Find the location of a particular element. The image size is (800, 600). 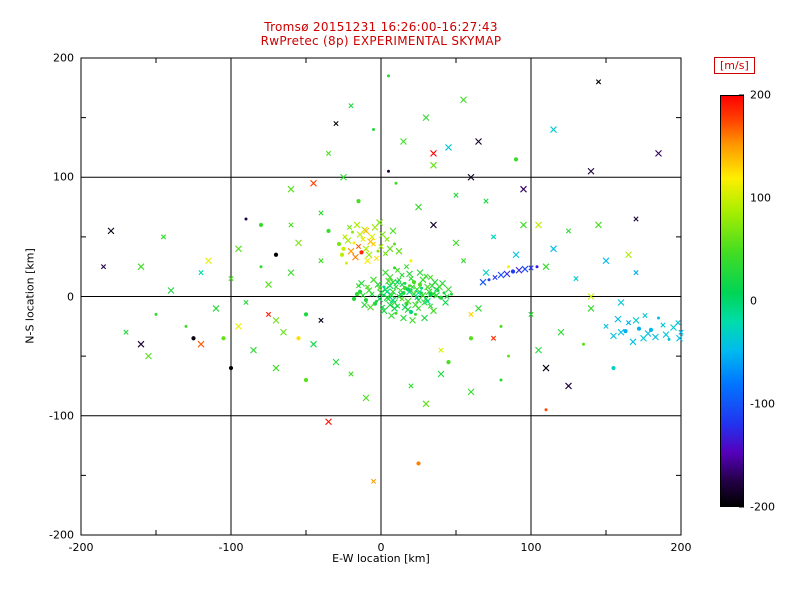

colorbar-gradient is located at coordinates (732, 301).